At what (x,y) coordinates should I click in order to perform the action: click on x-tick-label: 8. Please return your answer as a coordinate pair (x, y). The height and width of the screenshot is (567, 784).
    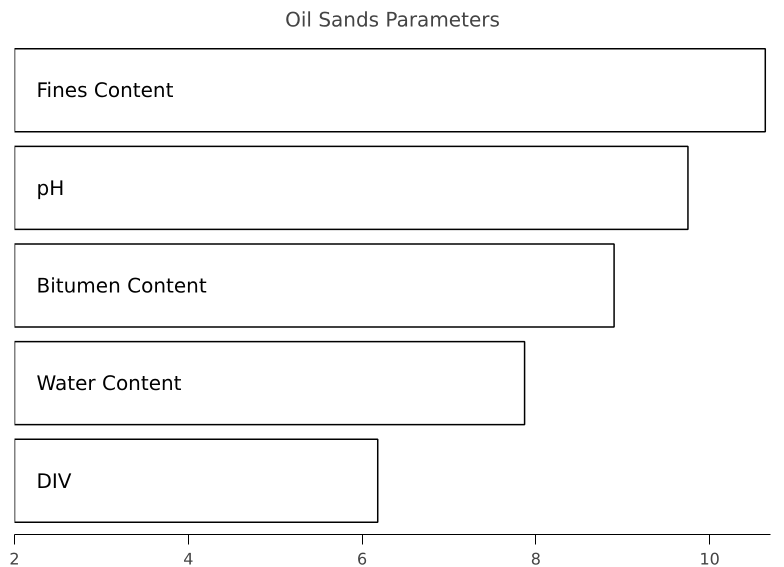
    Looking at the image, I should click on (535, 558).